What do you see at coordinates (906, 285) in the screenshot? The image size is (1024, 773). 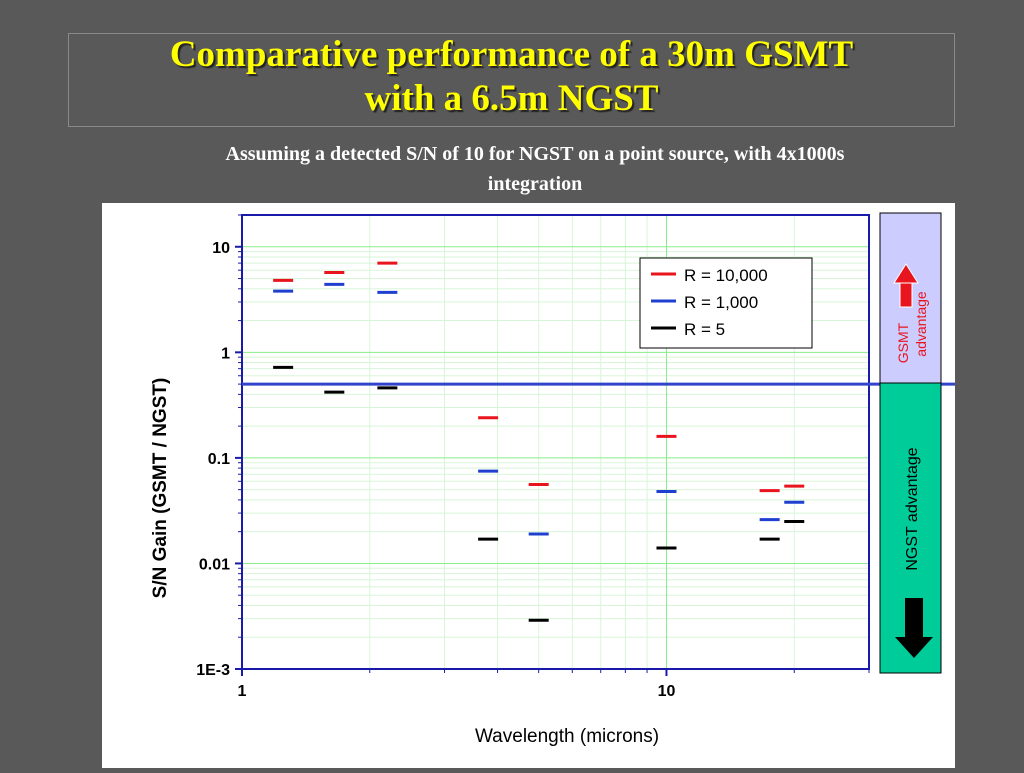 I see `arrow-up-icon` at bounding box center [906, 285].